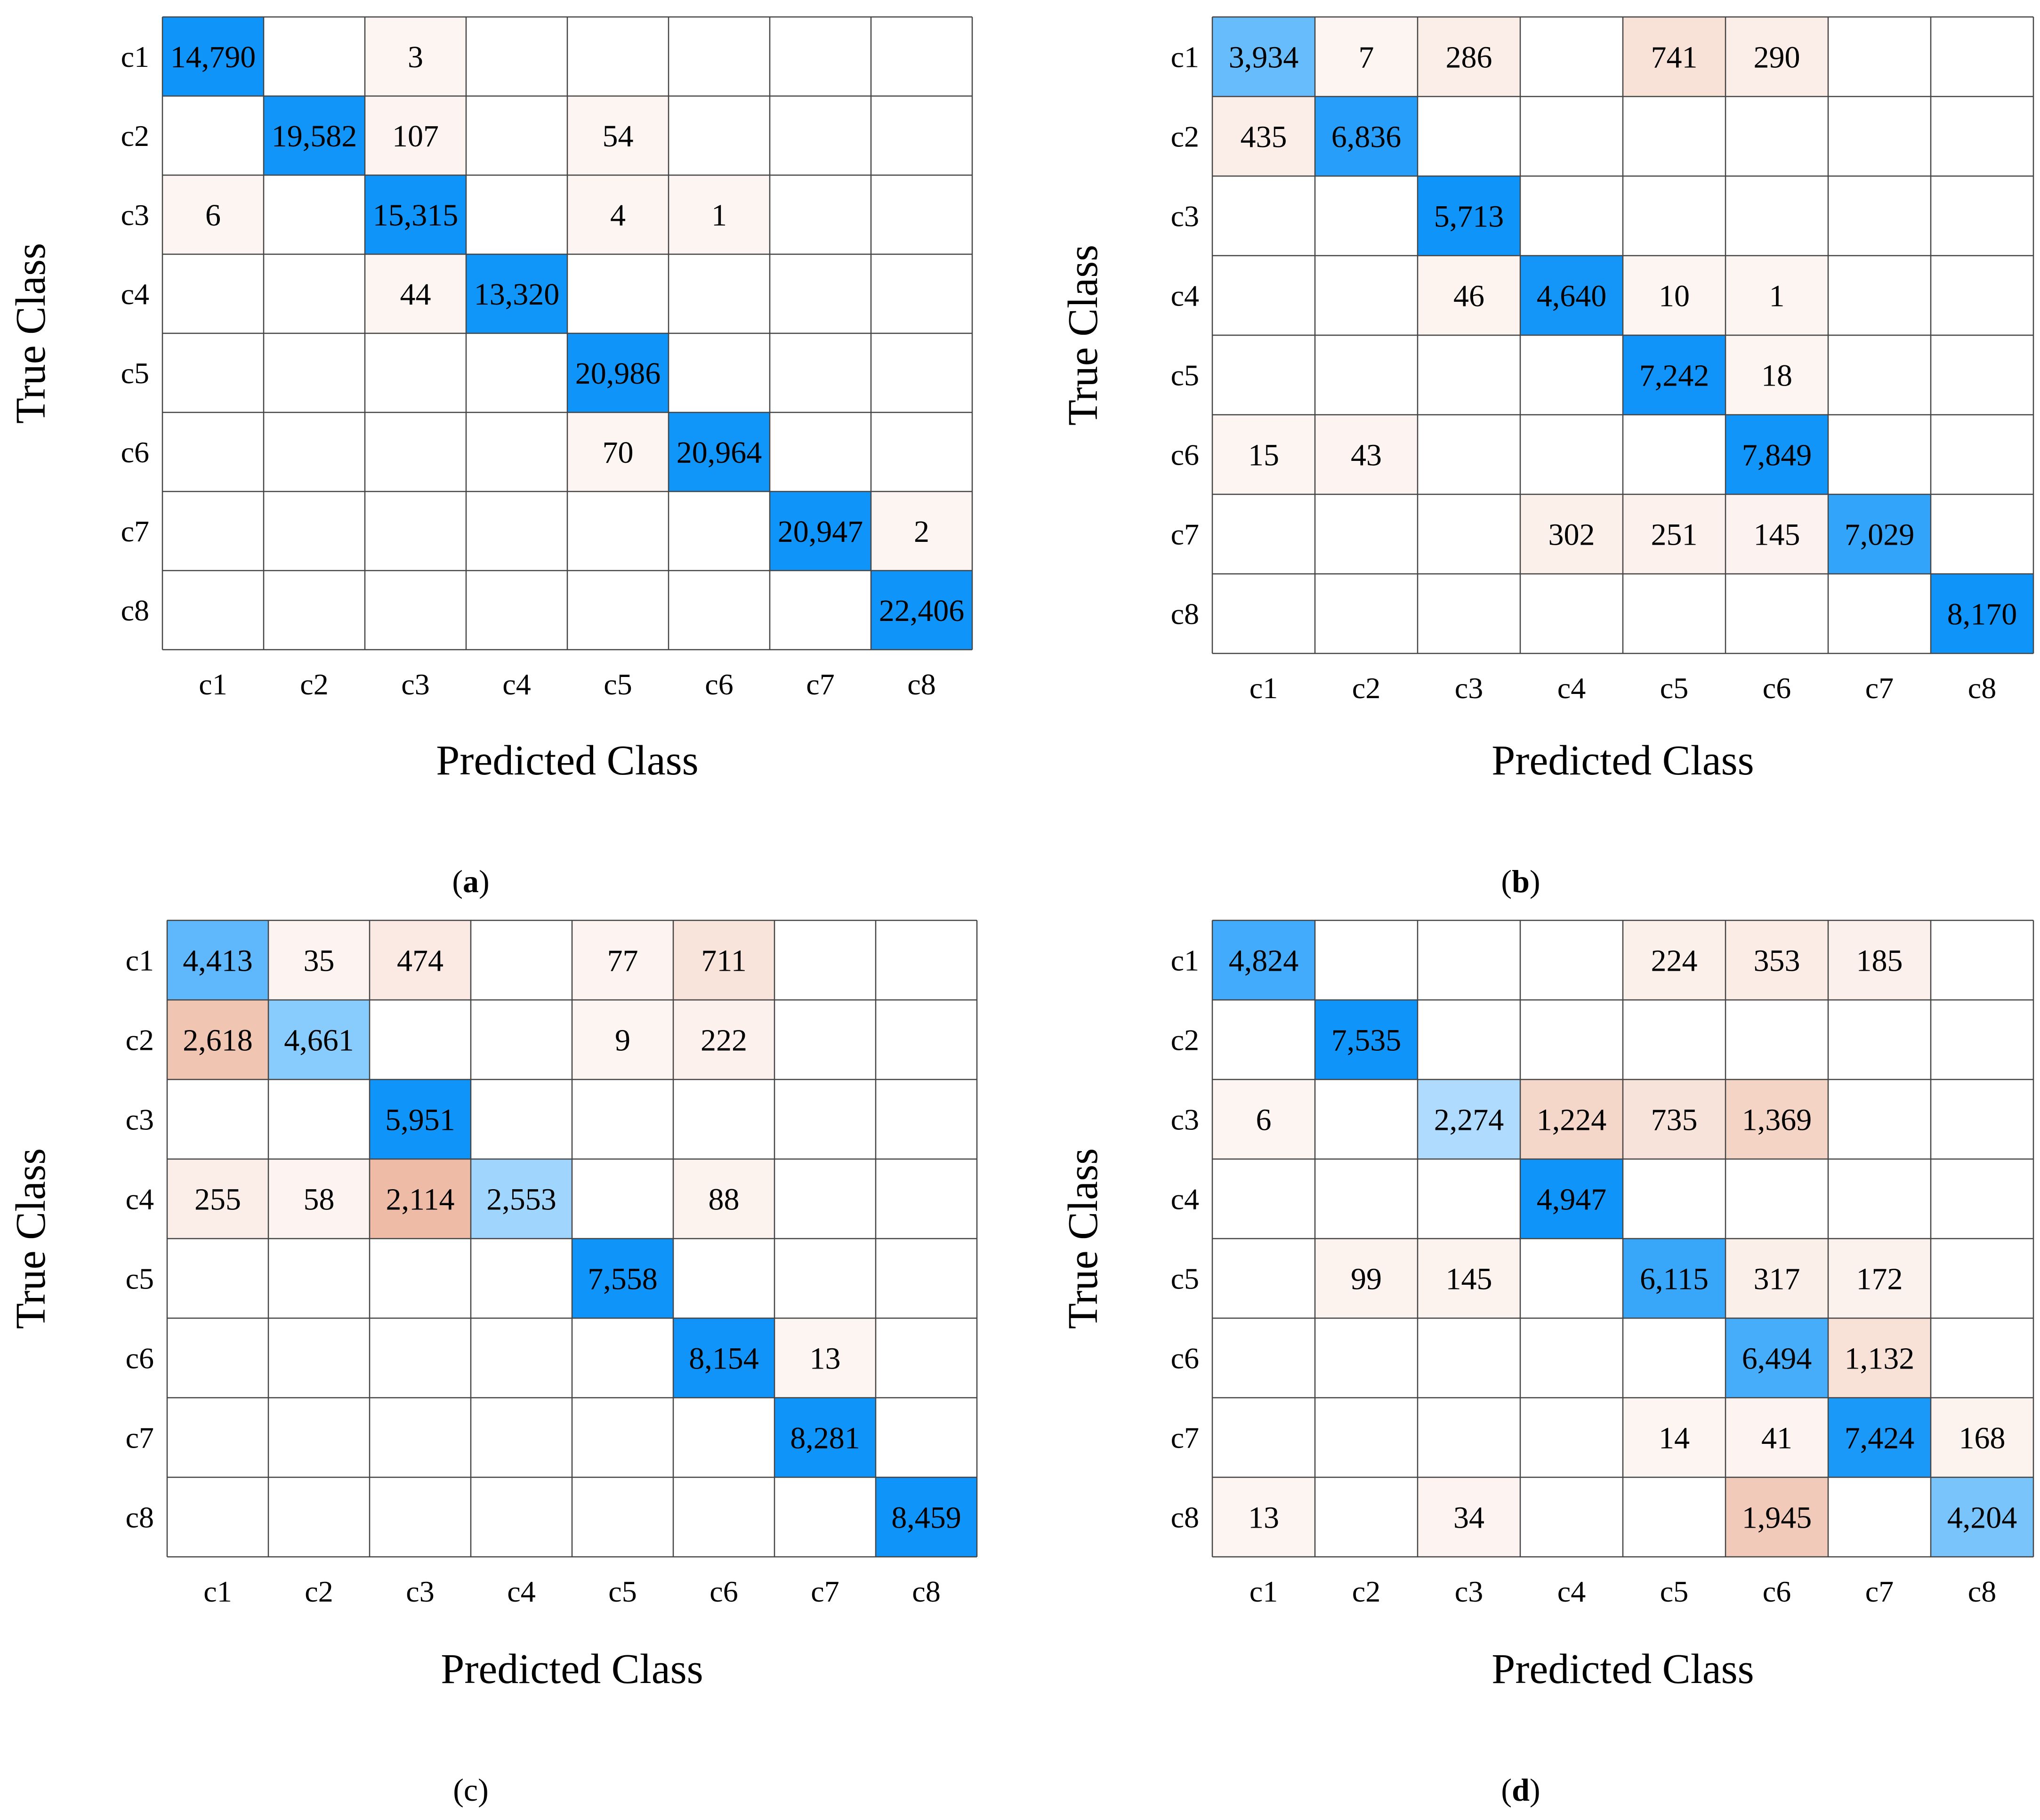 This screenshot has height=1820, width=2040. What do you see at coordinates (1982, 1518) in the screenshot?
I see `cell-value: 4,204` at bounding box center [1982, 1518].